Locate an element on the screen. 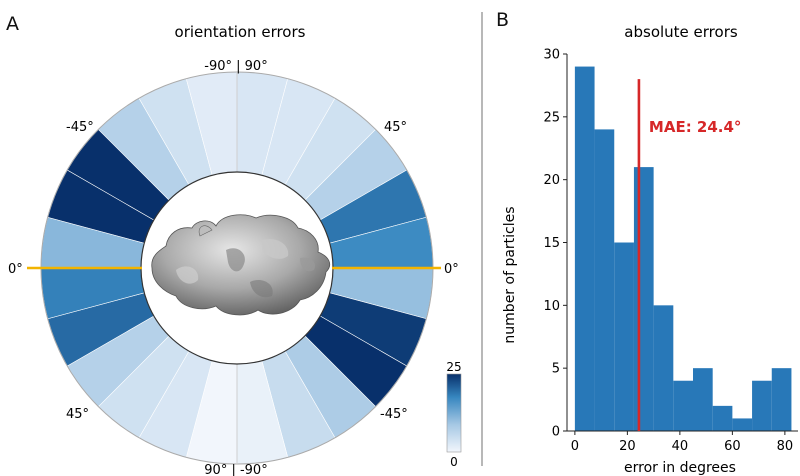  histogram-y-ticks: 0 5 10 15 20 25 30 is located at coordinates (555, 244).